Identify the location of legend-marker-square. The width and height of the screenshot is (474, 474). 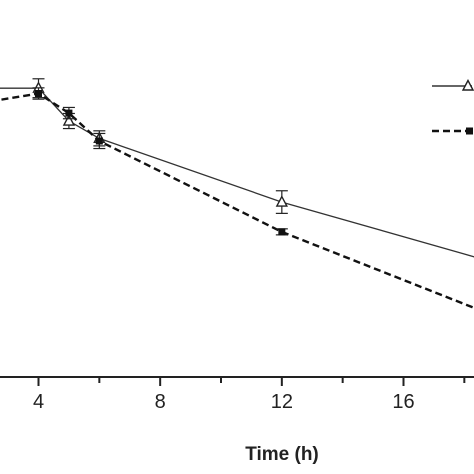
(469, 131).